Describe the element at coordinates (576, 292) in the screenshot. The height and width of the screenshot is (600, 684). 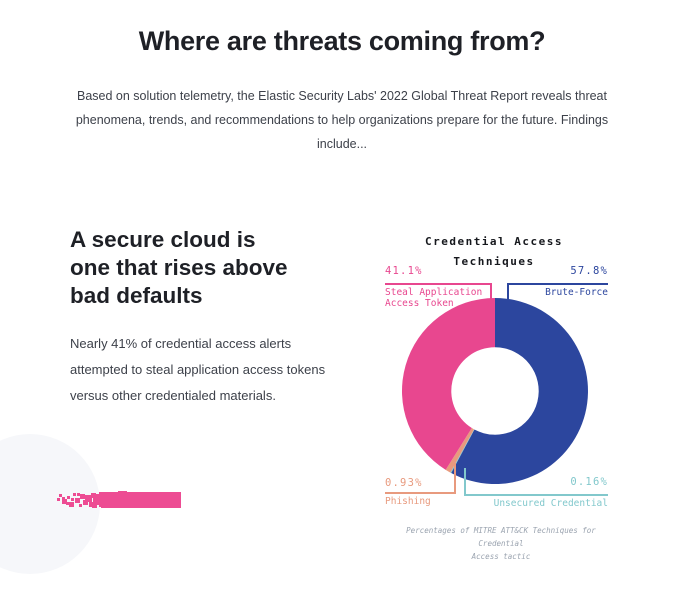
I see `slice-label-brute-force: Brute-Force` at that location.